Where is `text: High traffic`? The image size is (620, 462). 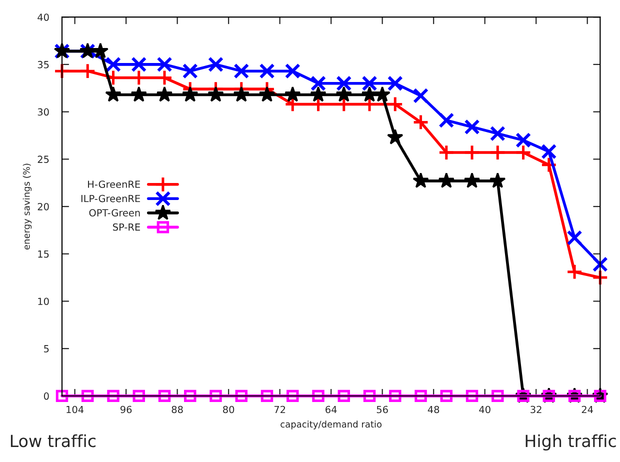
text: High traffic is located at coordinates (571, 442).